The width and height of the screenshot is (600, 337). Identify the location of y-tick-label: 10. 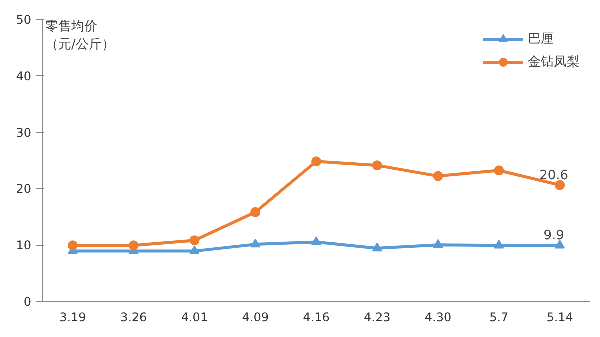
(24, 245).